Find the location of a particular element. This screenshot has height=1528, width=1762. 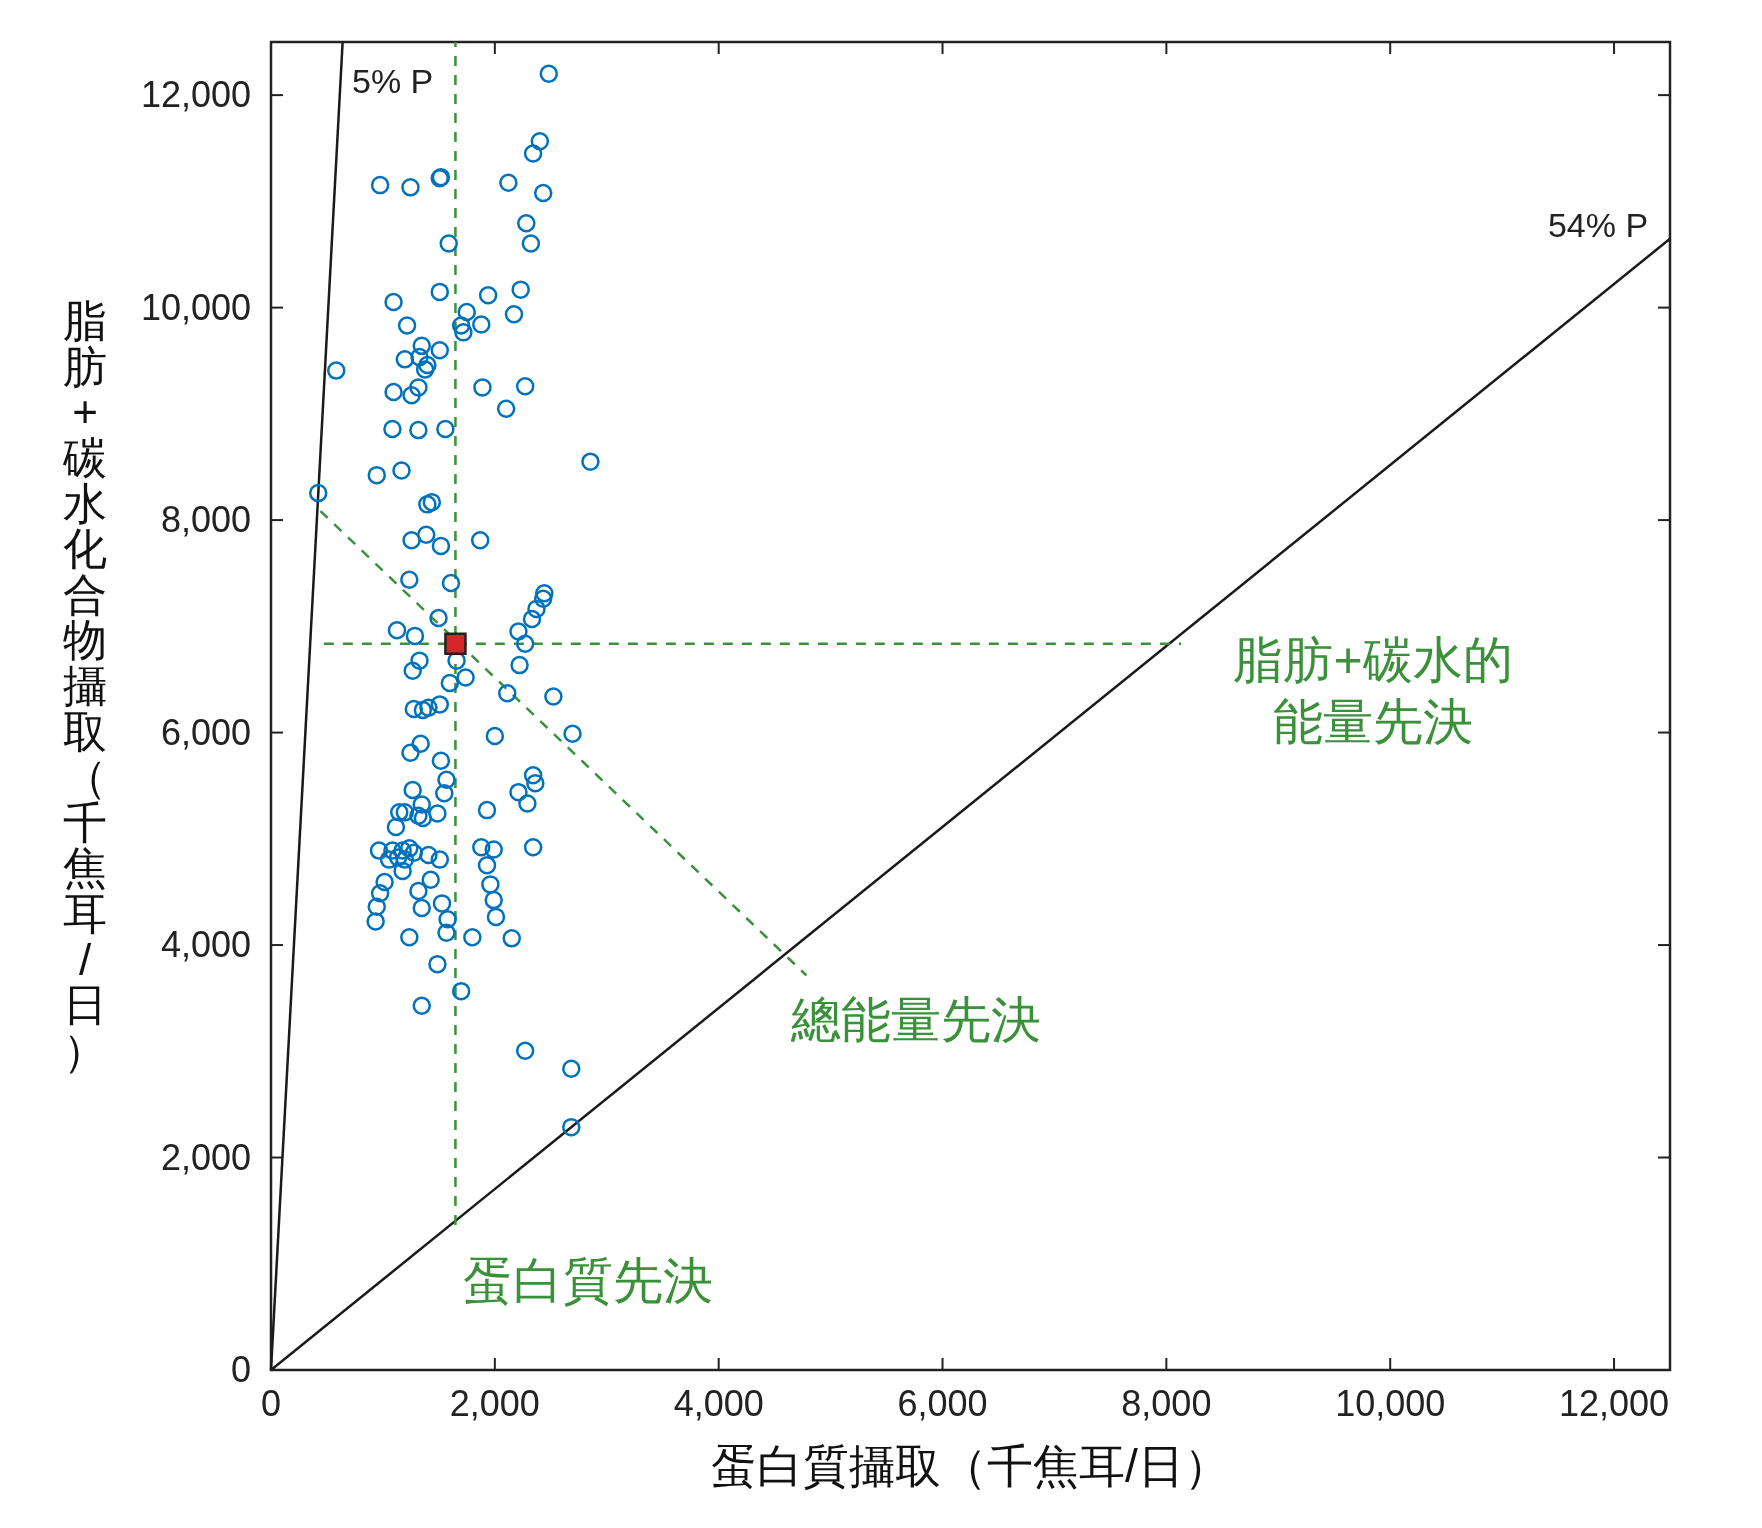

x-tick-label: 8,000 is located at coordinates (1166, 1403).